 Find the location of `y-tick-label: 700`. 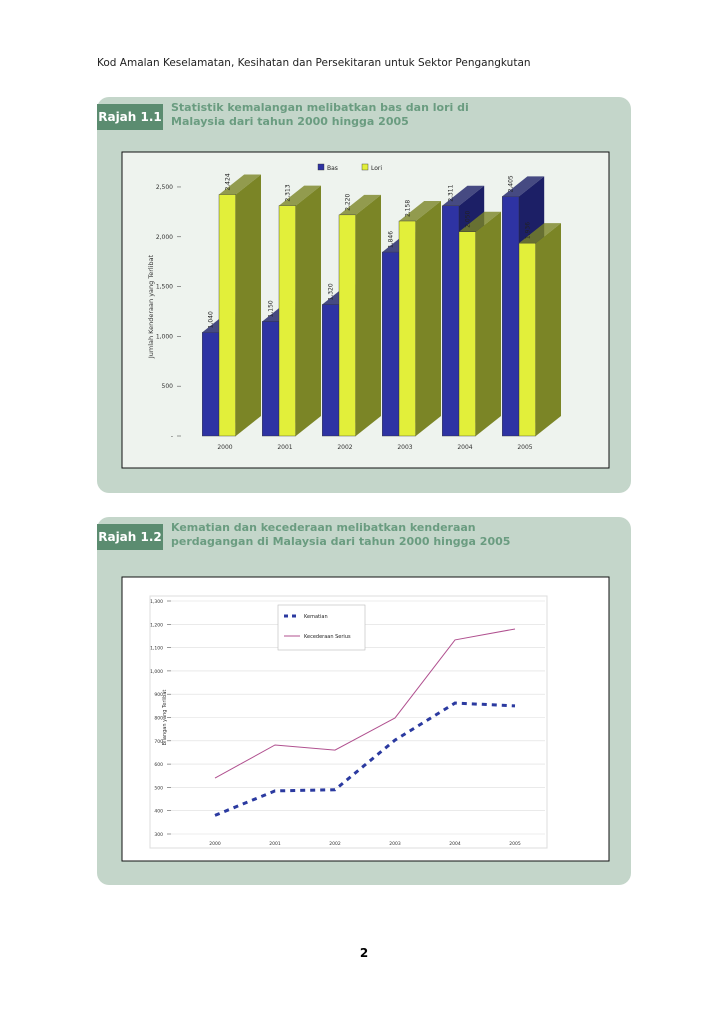

y-tick-label: 700 is located at coordinates (158, 742).